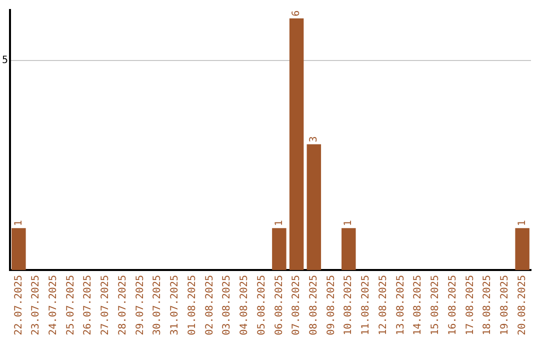 This screenshot has width=540, height=340. Describe the element at coordinates (331, 305) in the screenshot. I see `x-tick-label: 09.08.2025` at that location.